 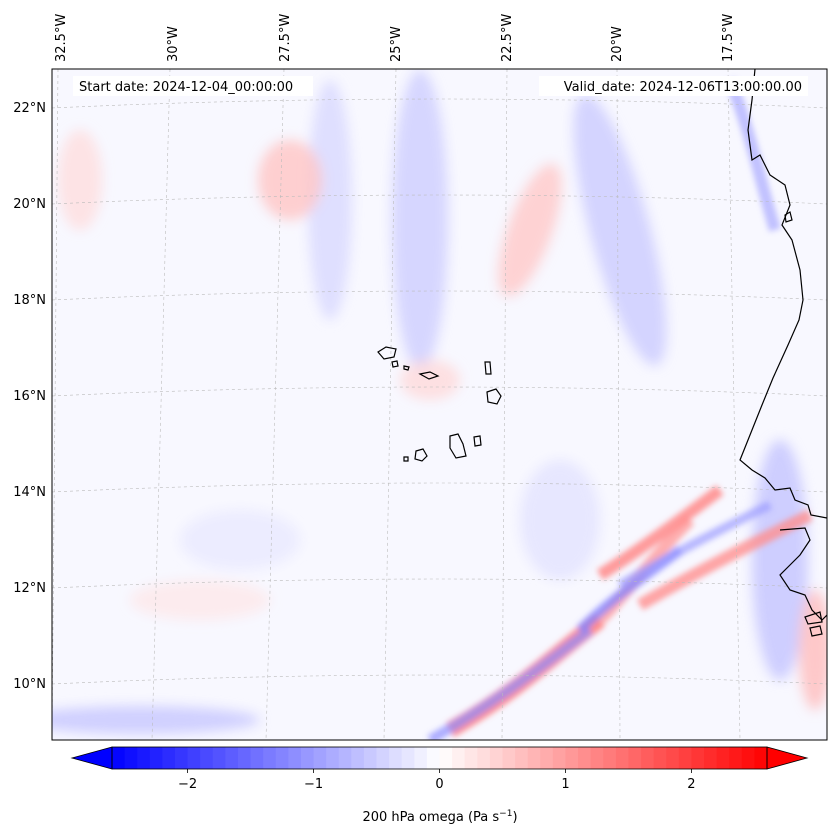 I want to click on lat-label-14n: 14°N, so click(x=29, y=492).